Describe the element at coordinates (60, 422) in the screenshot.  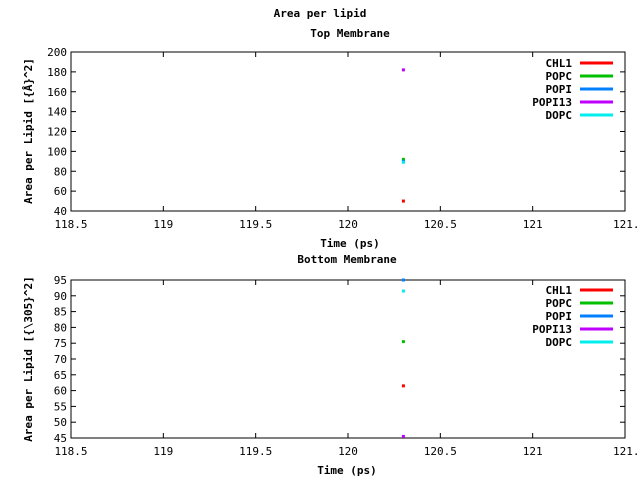
I see `y-tick-label: 50` at that location.